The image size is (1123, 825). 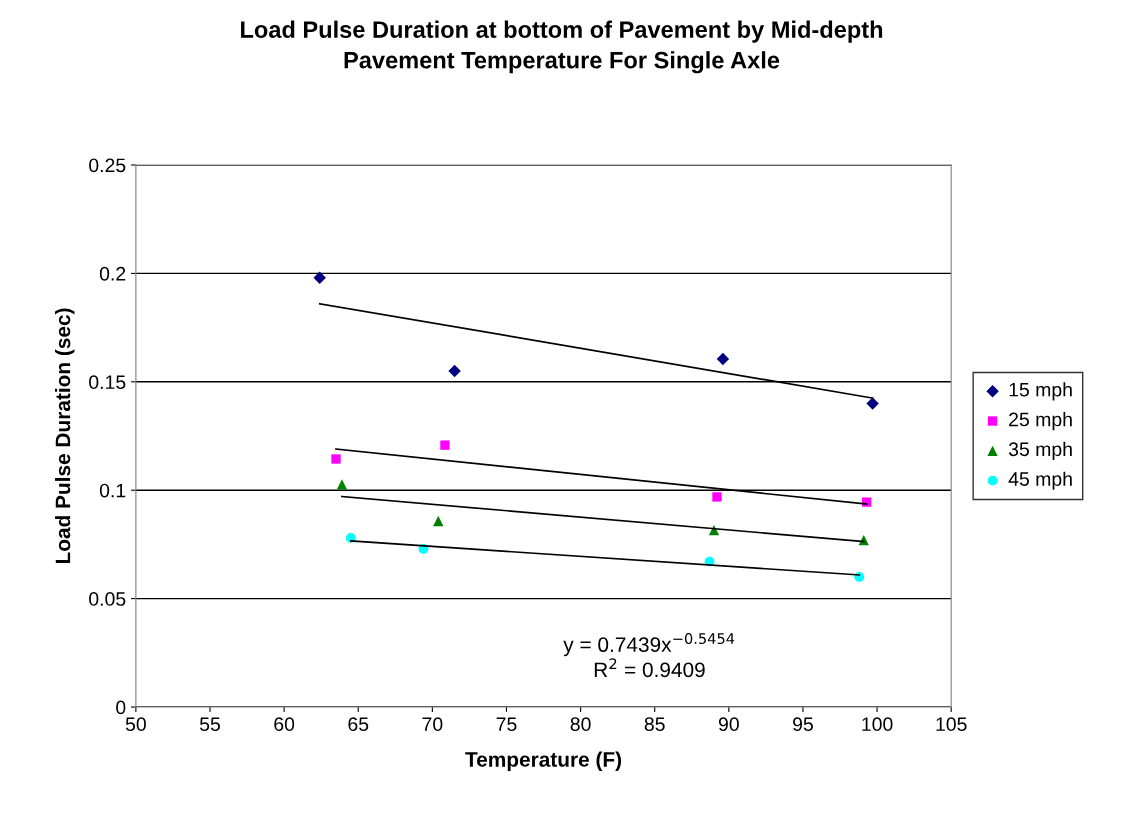 I want to click on y-tick-label: 0, so click(x=121, y=707).